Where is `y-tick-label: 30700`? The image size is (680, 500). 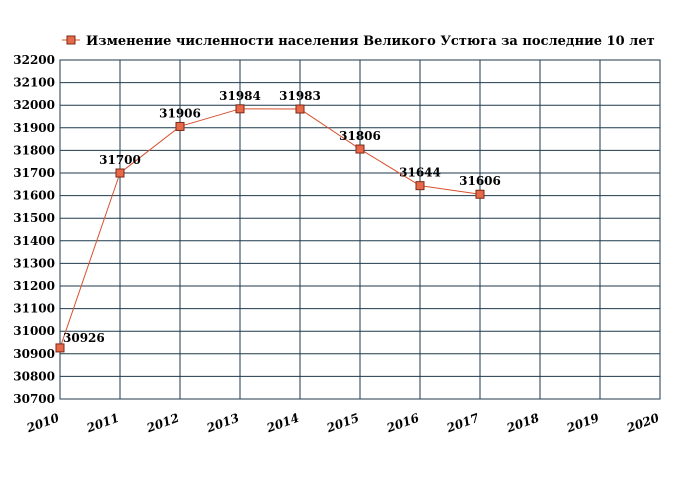
y-tick-label: 30700 is located at coordinates (34, 399).